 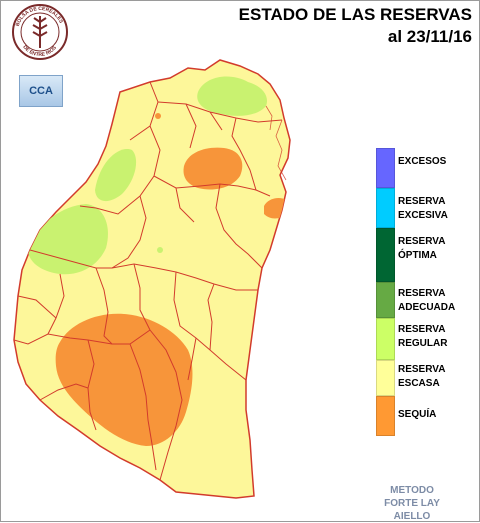 I want to click on legend-item-reserva-optima: RESERVA ÓPTIMA, so click(x=421, y=255).